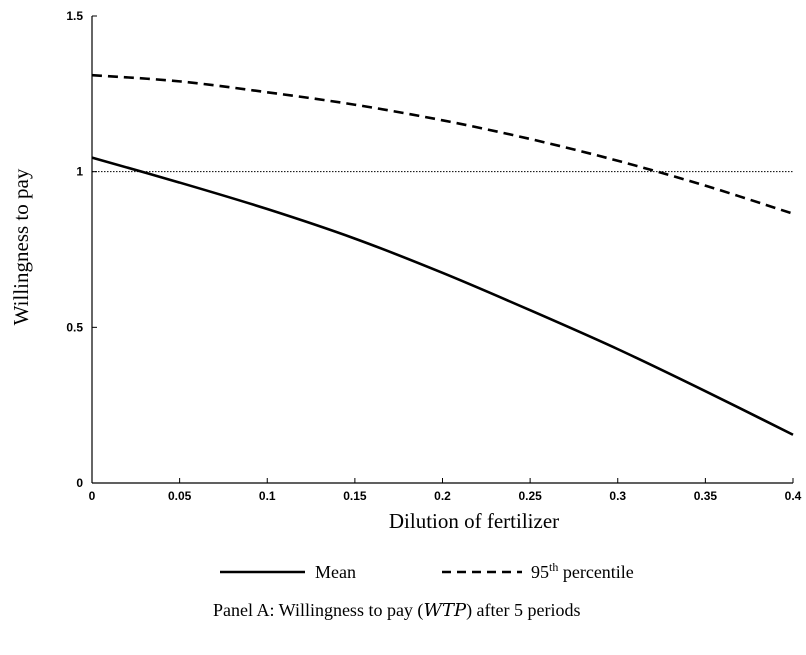 The image size is (806, 655). Describe the element at coordinates (355, 496) in the screenshot. I see `x-tick-label: 0.15` at that location.